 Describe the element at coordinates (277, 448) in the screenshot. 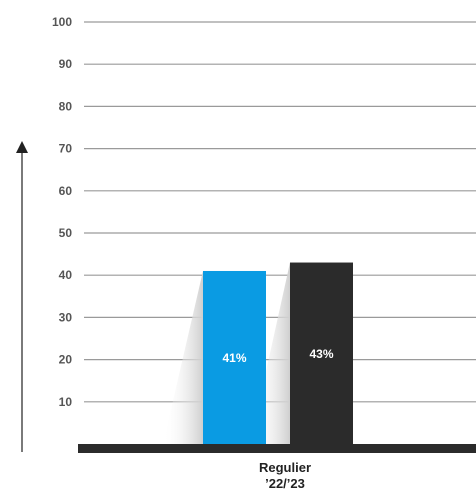

I see `x-axis-baseline` at that location.